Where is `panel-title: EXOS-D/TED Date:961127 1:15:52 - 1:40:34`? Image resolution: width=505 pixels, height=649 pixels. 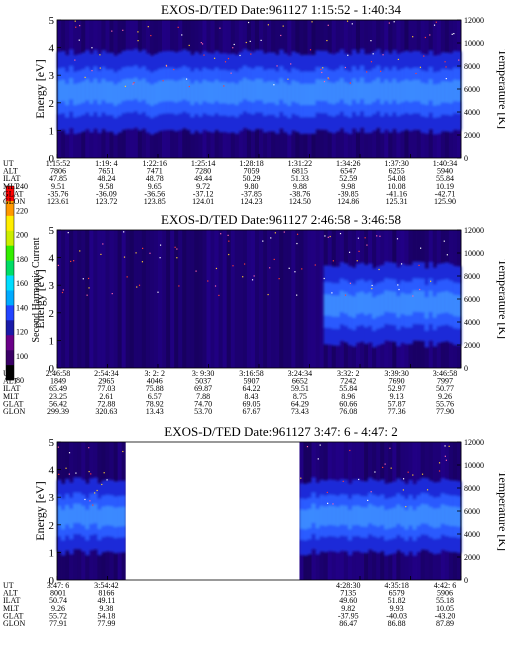 panel-title: EXOS-D/TED Date:961127 1:15:52 - 1:40:34 is located at coordinates (281, 9).